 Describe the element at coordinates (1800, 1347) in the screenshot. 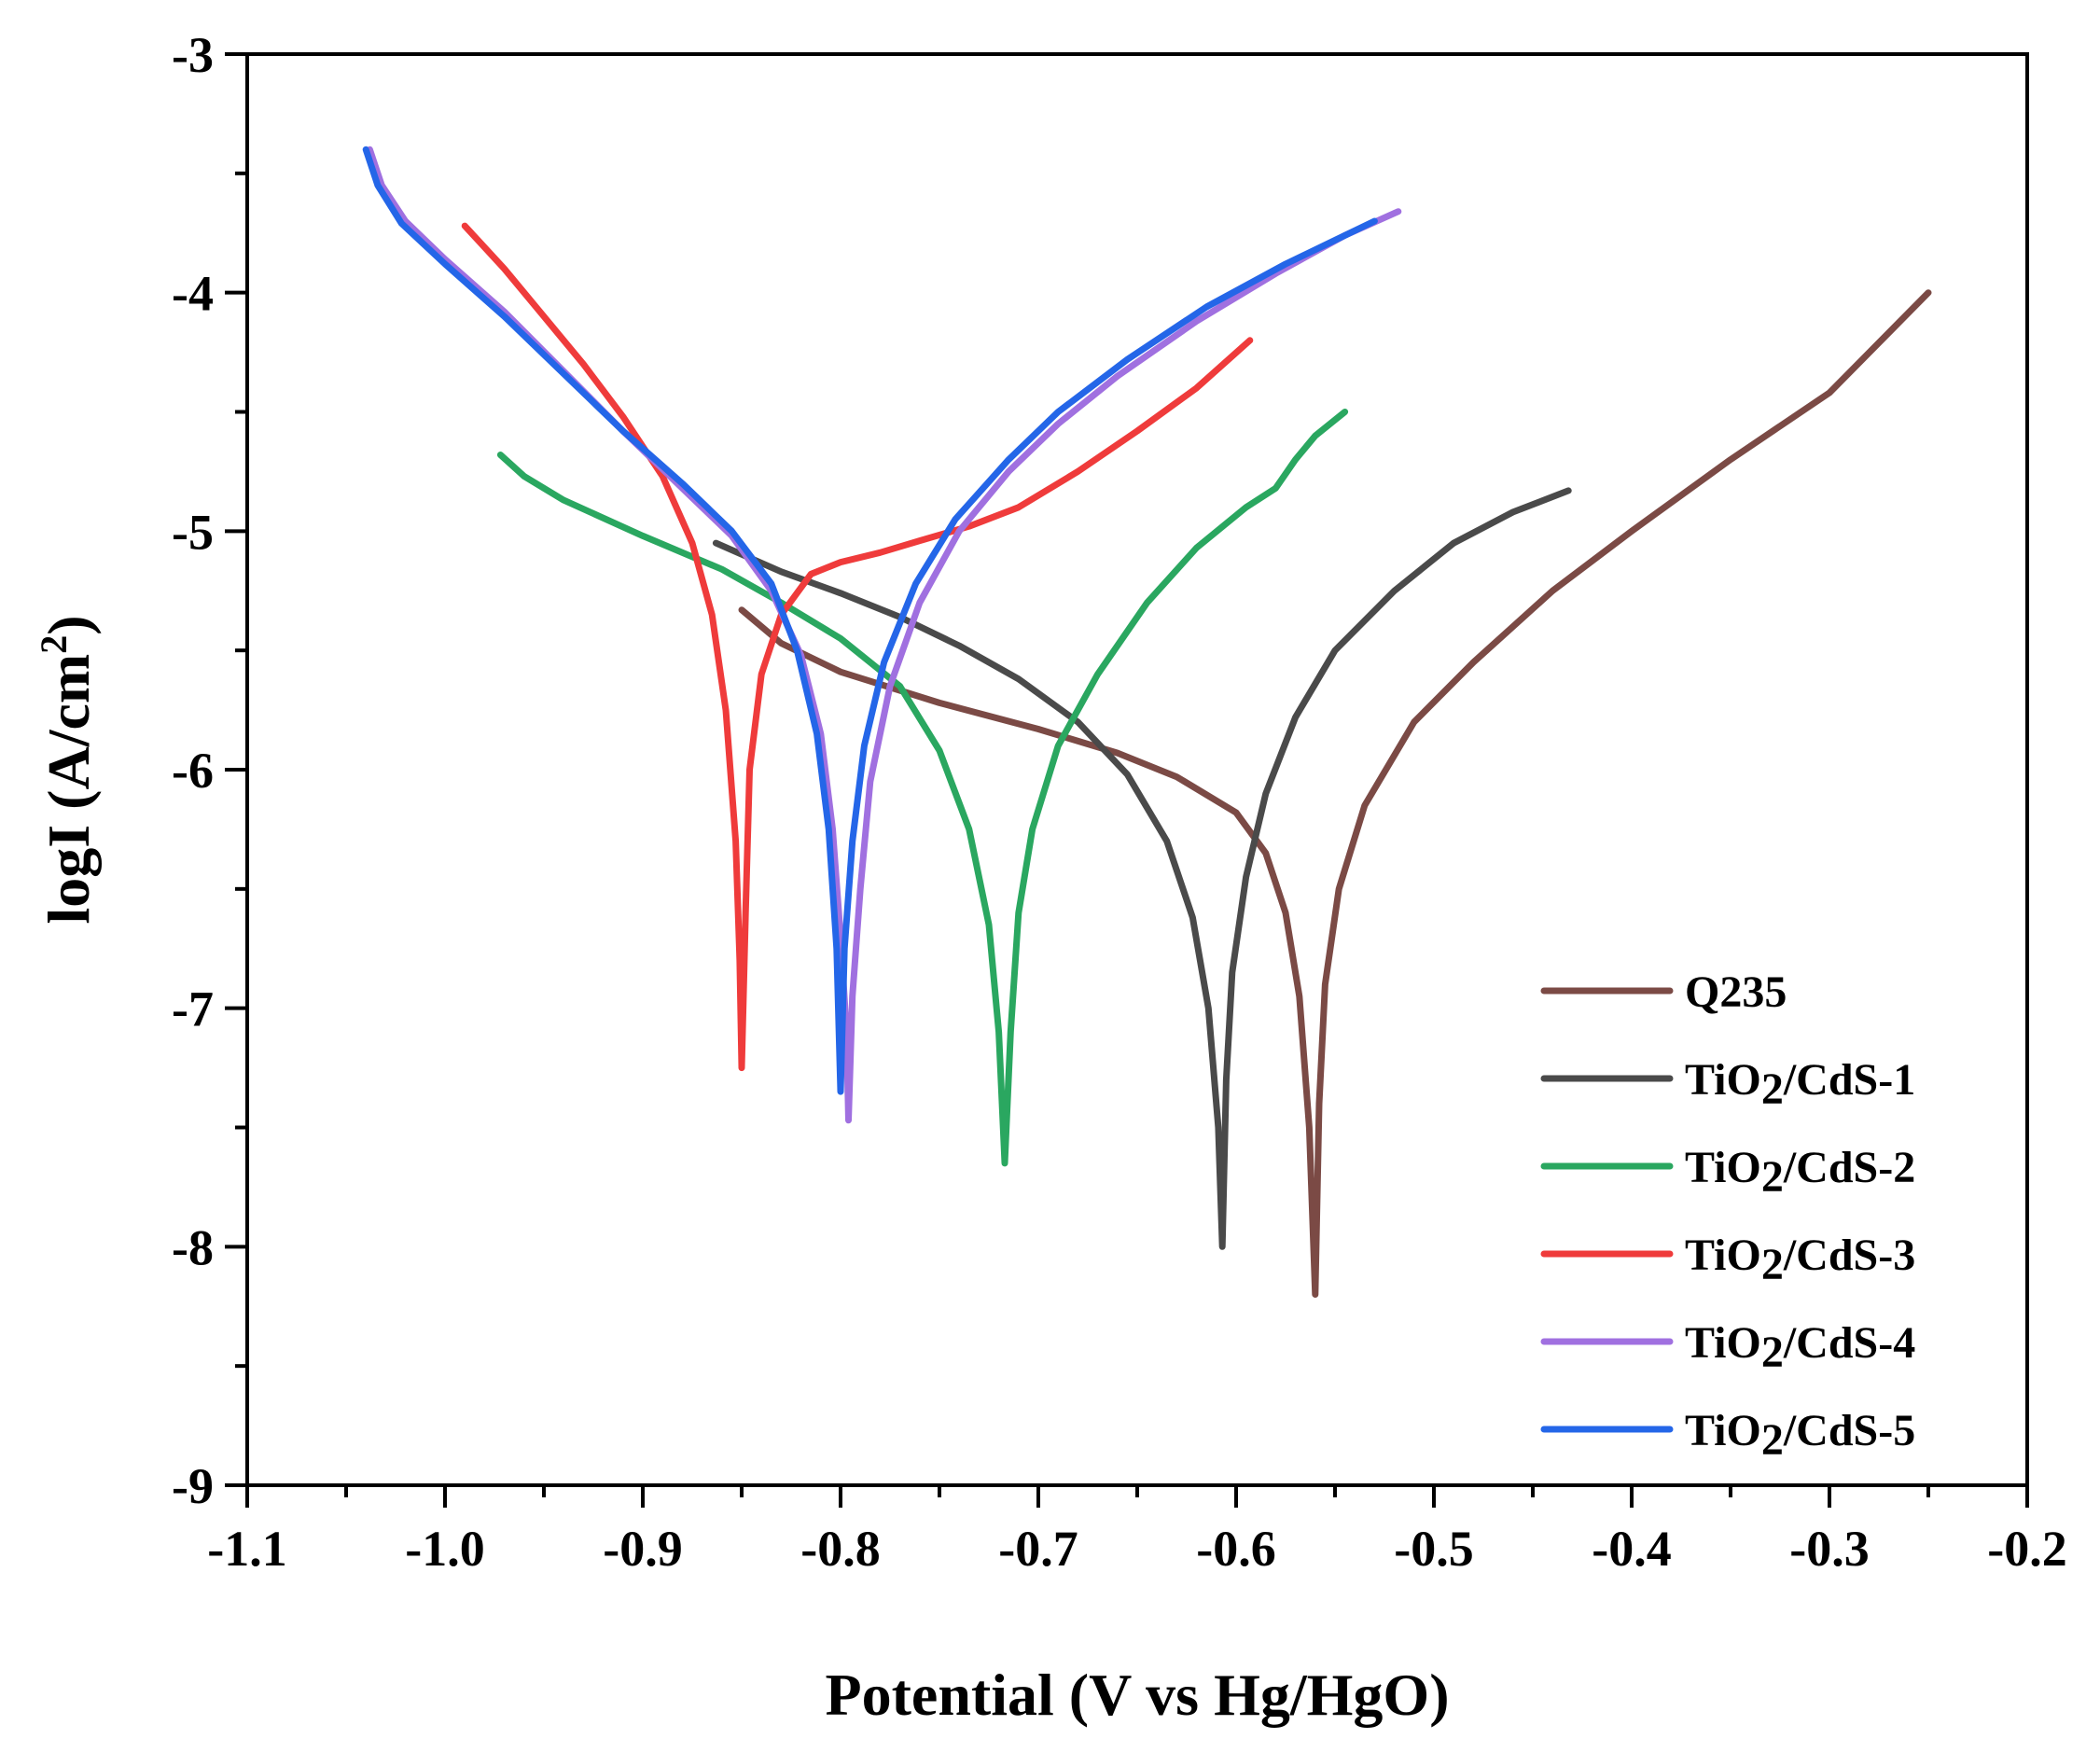

I see `legend-label-5: TiO2/CdS-4` at that location.